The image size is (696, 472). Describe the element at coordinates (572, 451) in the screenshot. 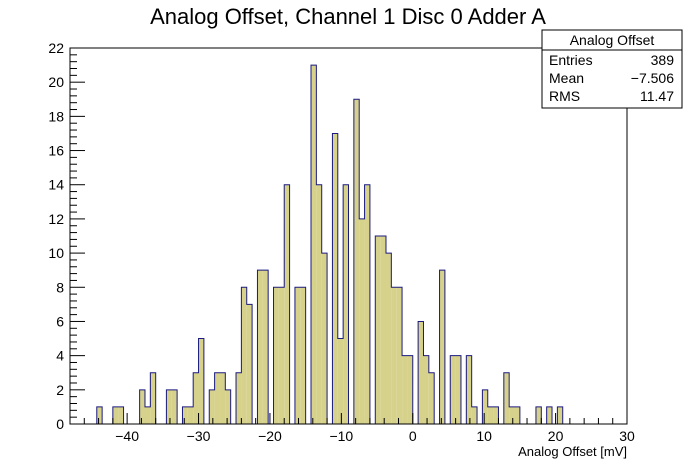

I see `x-axis-title: Analog Offset [mV]` at that location.